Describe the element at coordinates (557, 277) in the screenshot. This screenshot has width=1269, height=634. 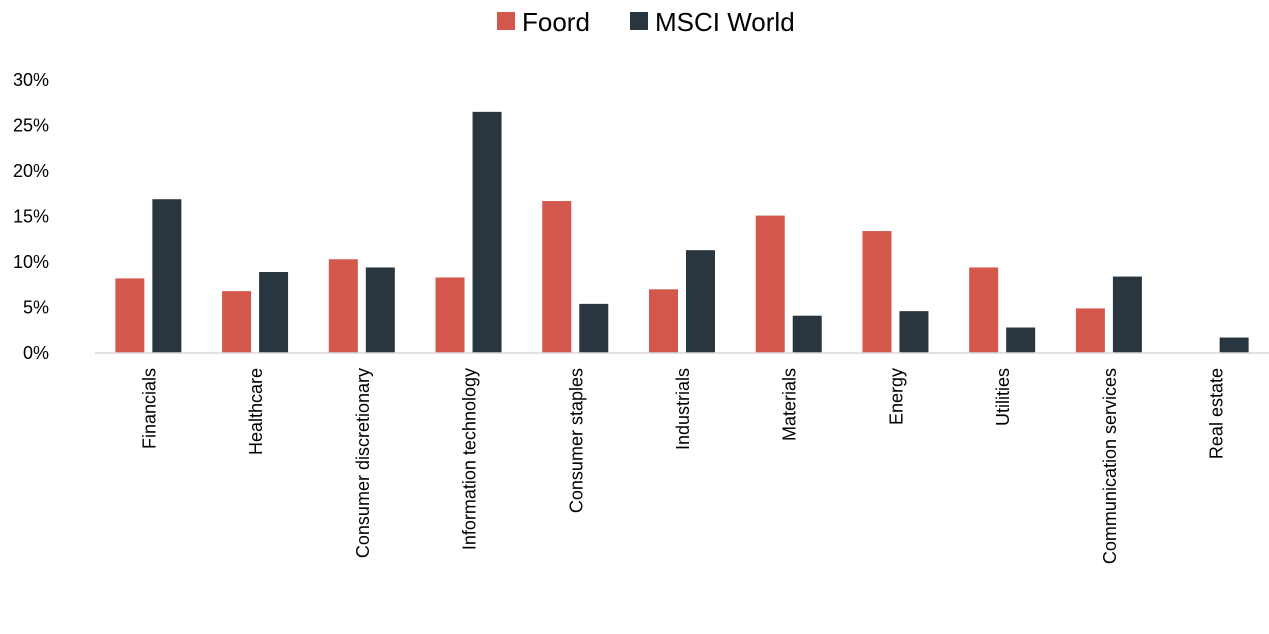
I see `bar-foord-consumer-staples` at that location.